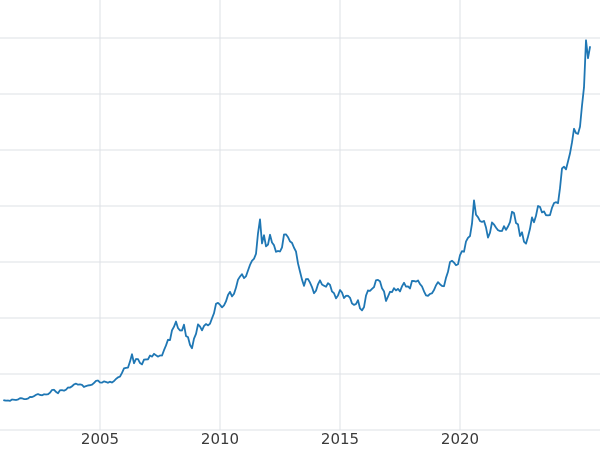  What do you see at coordinates (460, 439) in the screenshot?
I see `x-tick-label: 2020` at bounding box center [460, 439].